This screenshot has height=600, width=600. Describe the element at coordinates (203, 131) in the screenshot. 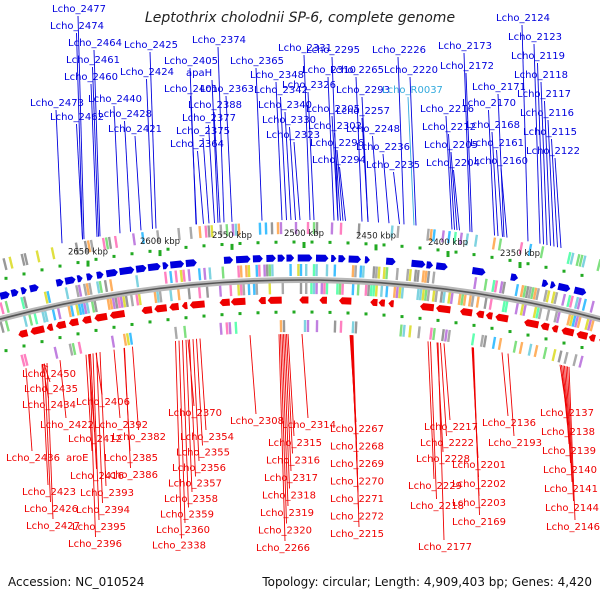

I see `gene-label: Lcho_2375` at that location.